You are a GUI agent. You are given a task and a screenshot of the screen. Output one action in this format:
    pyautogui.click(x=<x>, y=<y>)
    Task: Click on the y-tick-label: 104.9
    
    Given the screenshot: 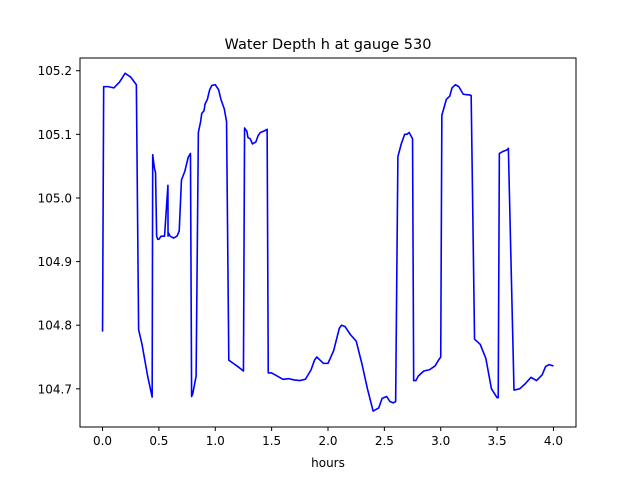 What is the action you would take?
    pyautogui.click(x=55, y=262)
    